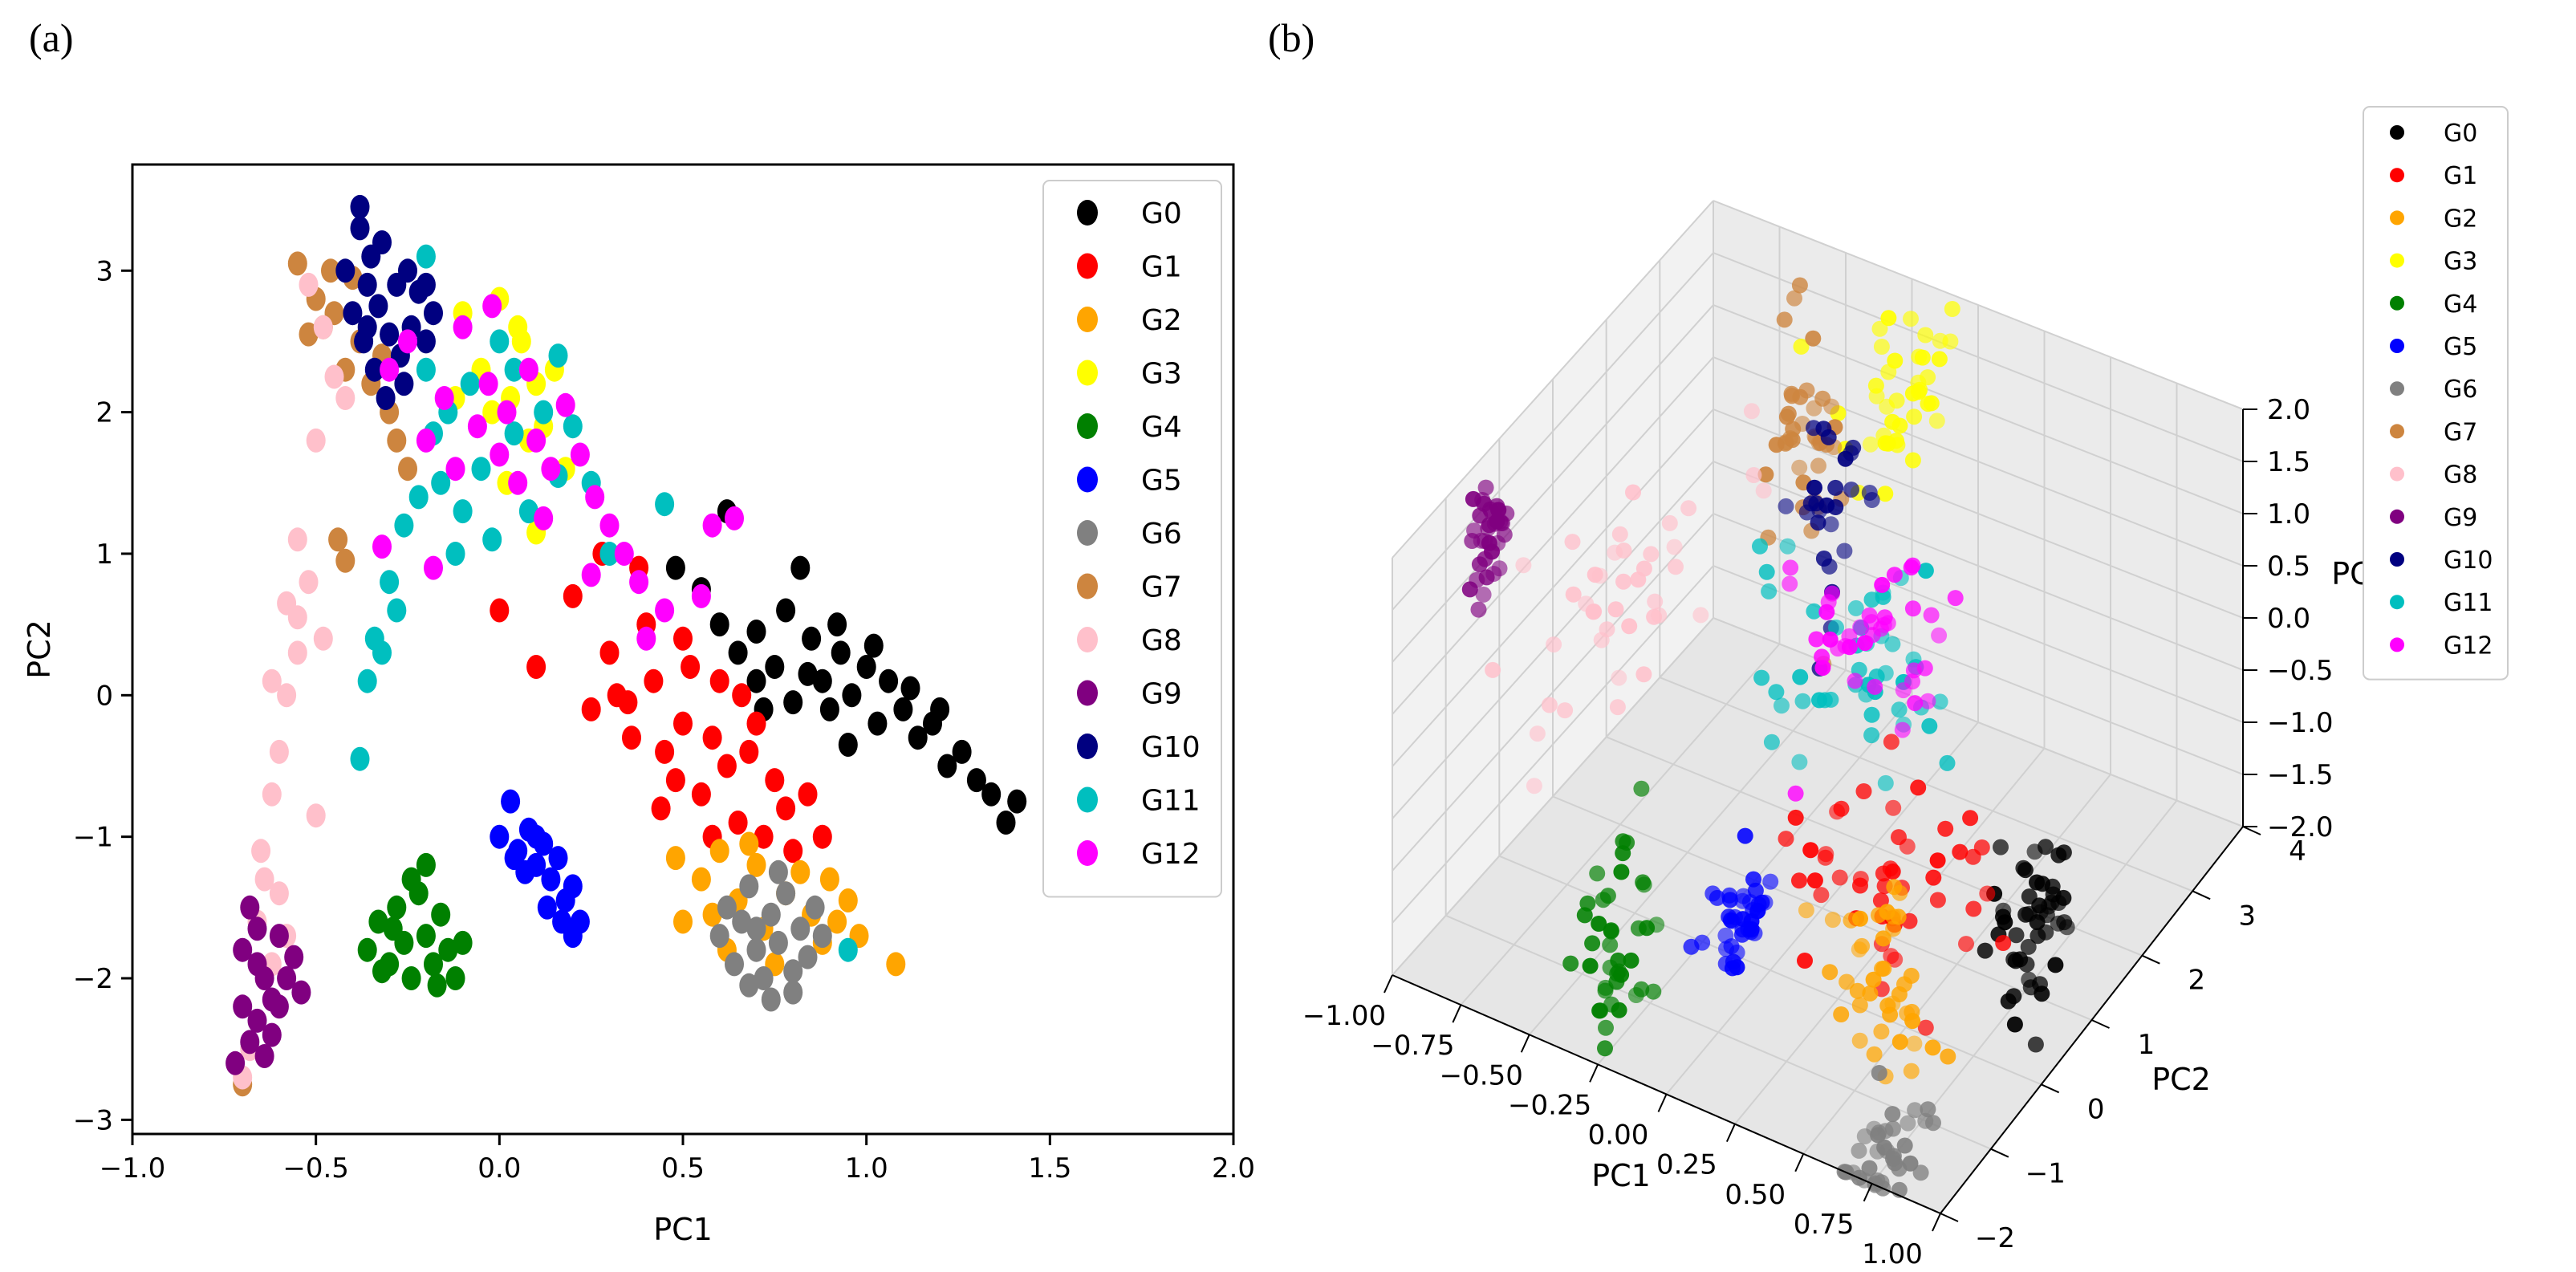 The height and width of the screenshot is (1272, 2576). What do you see at coordinates (1926, 784) in the screenshot?
I see `grid-floor-y` at bounding box center [1926, 784].